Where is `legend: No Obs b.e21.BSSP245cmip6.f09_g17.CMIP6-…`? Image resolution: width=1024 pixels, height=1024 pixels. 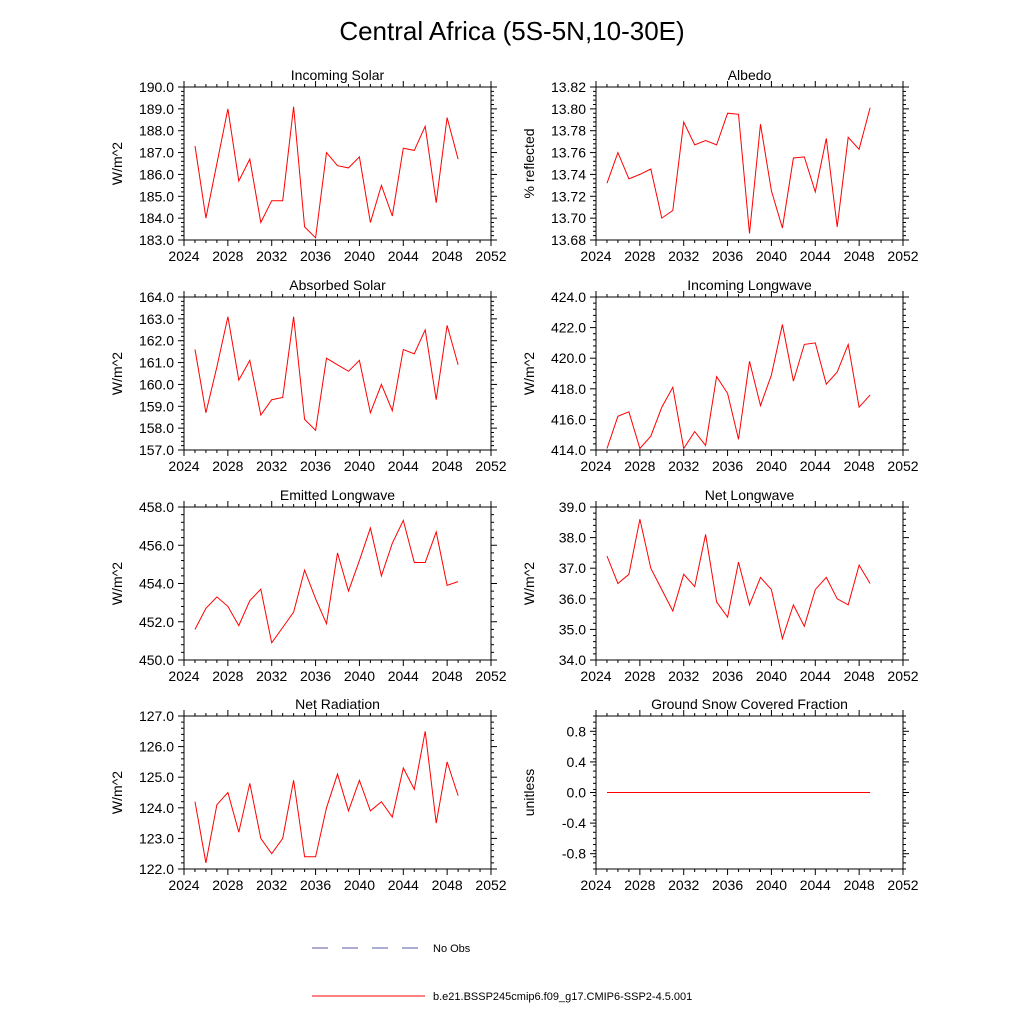 legend: No Obs b.e21.BSSP245cmip6.f09_g17.CMIP6-… is located at coordinates (502, 973).